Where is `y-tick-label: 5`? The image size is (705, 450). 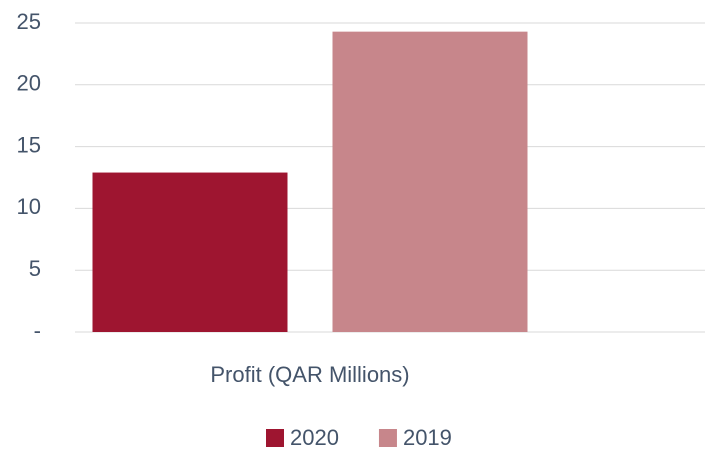
y-tick-label: 5 is located at coordinates (35, 268).